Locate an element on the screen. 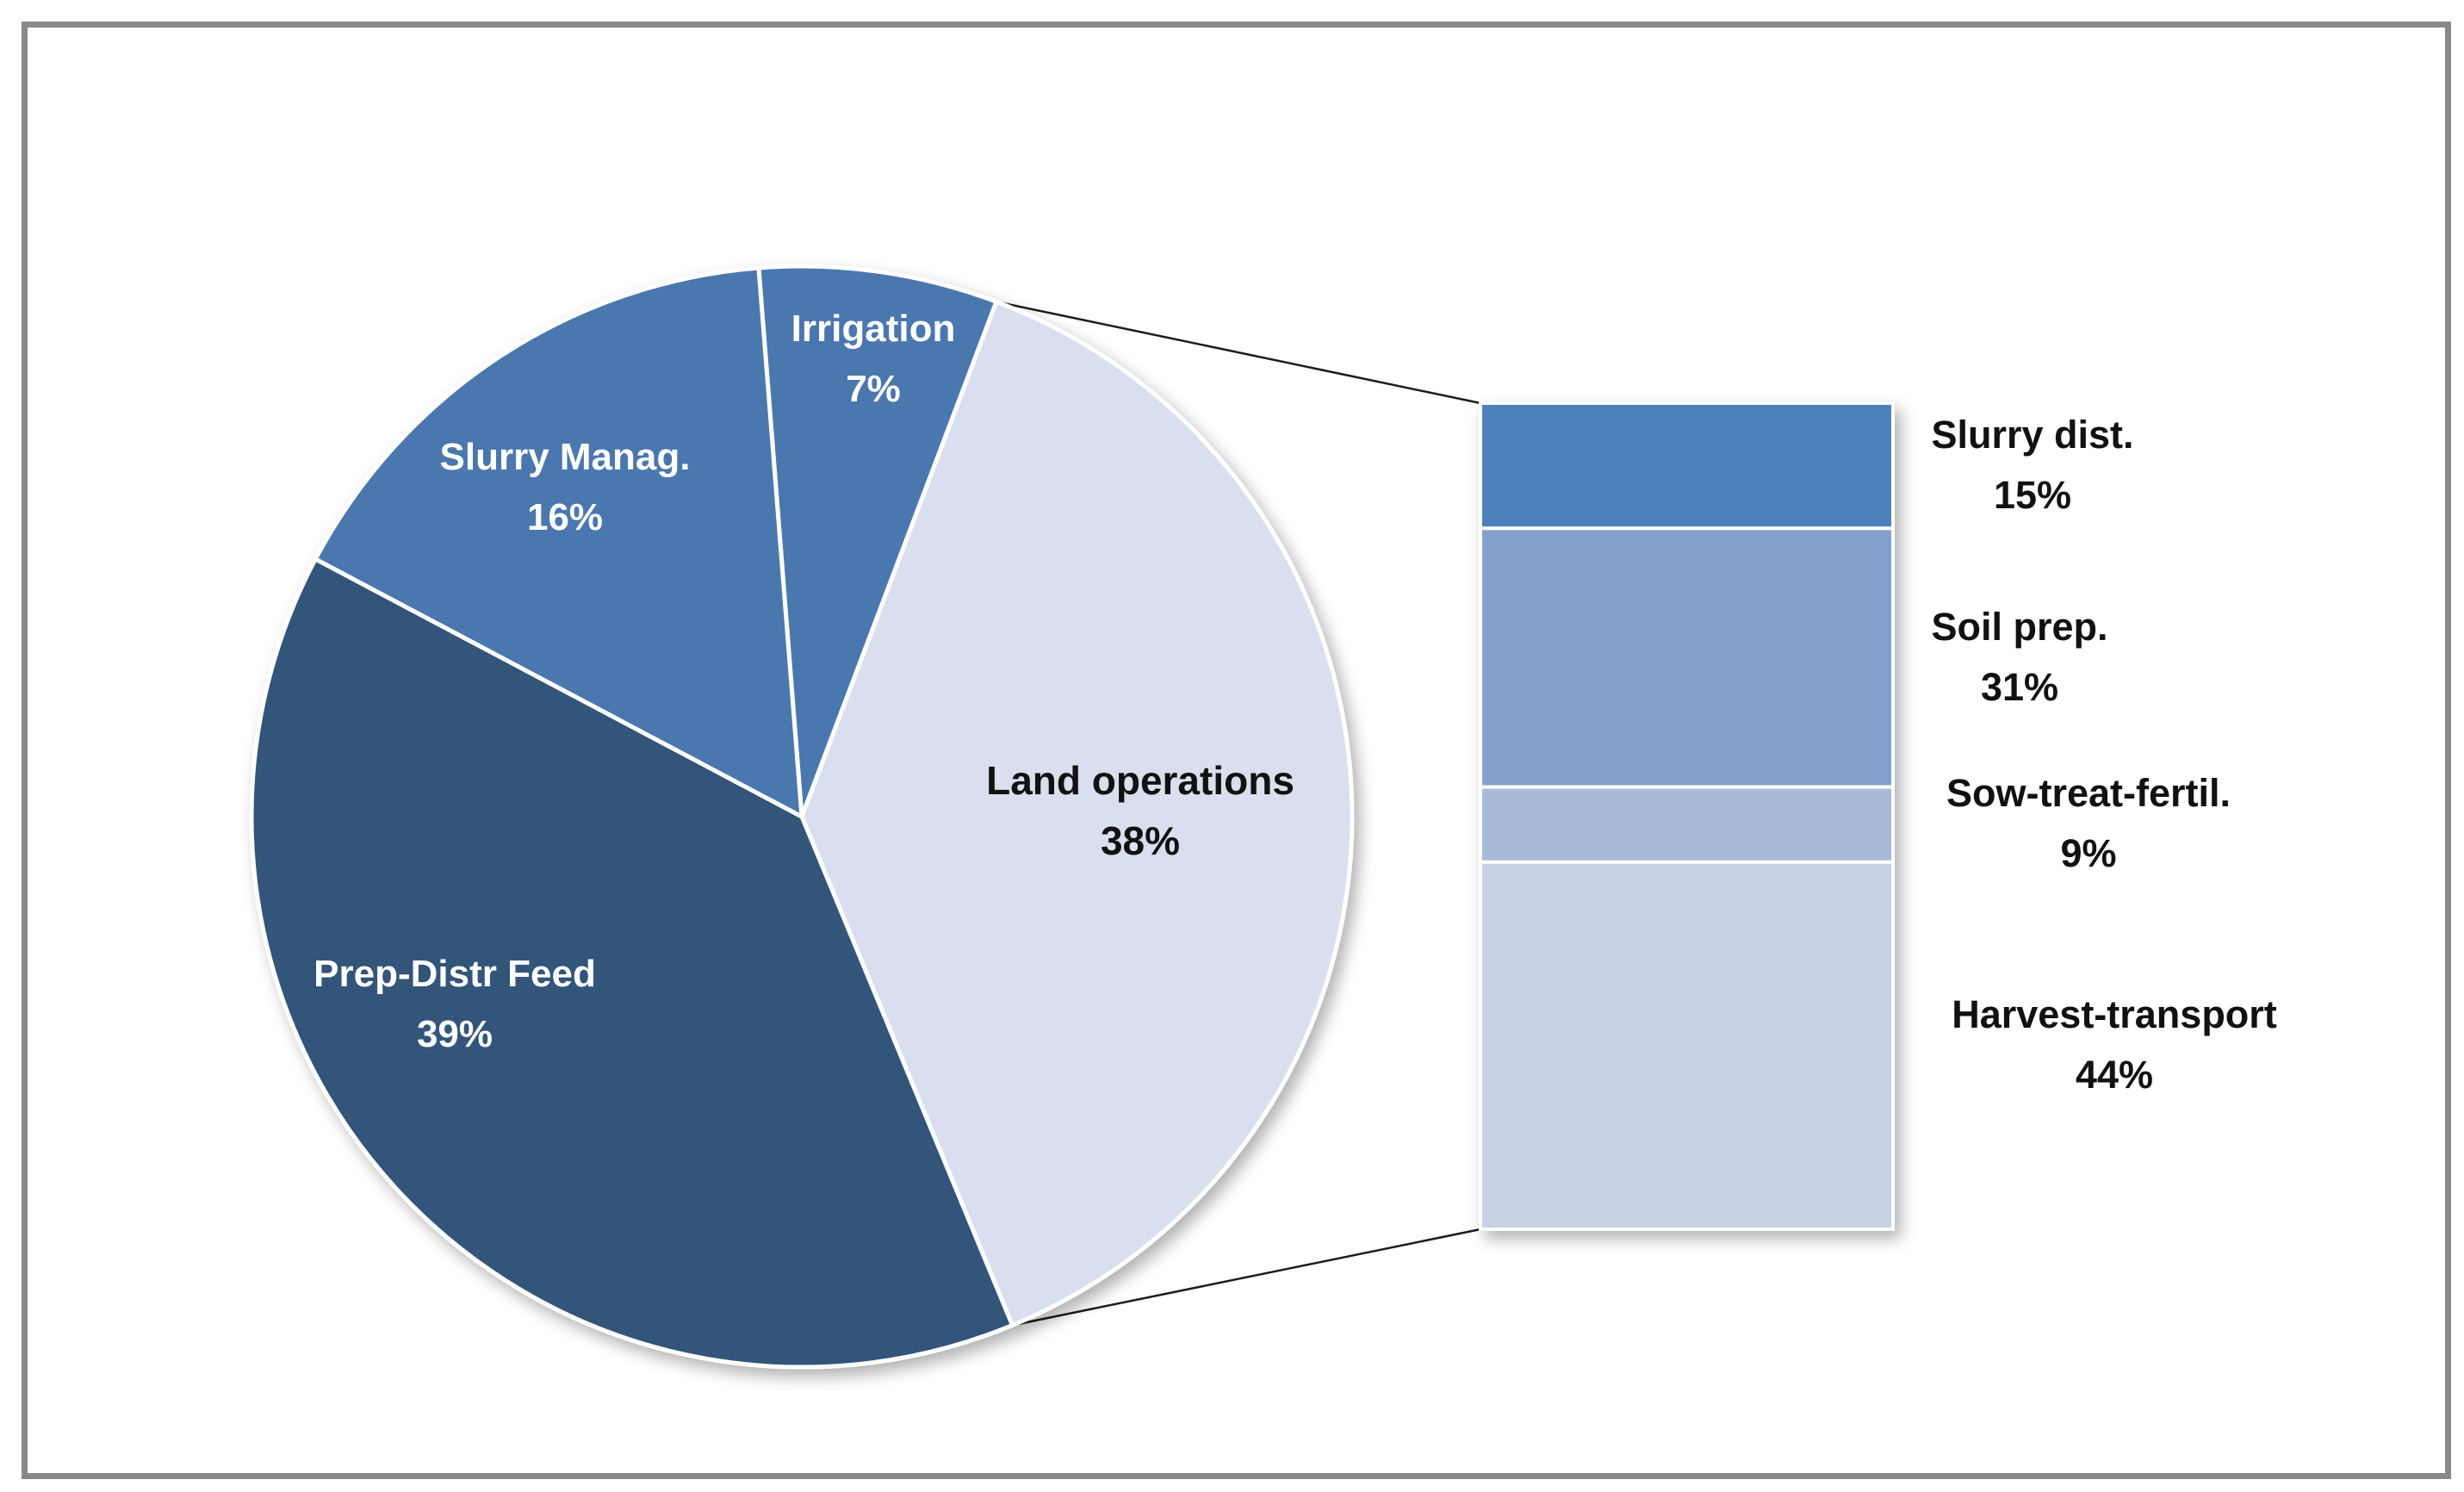 This screenshot has width=2464, height=1492. pie-label-irrigation: Irrigation 7% is located at coordinates (873, 359).